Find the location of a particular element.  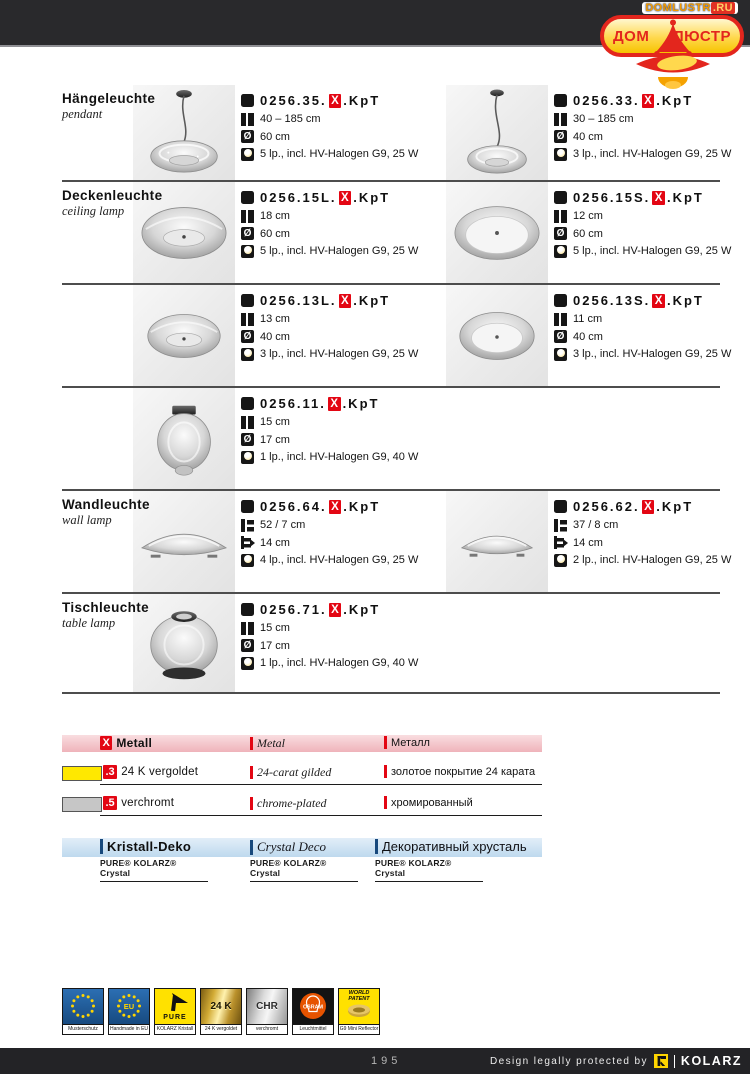

kolarz-brand: KOLARZ is located at coordinates (711, 1061).